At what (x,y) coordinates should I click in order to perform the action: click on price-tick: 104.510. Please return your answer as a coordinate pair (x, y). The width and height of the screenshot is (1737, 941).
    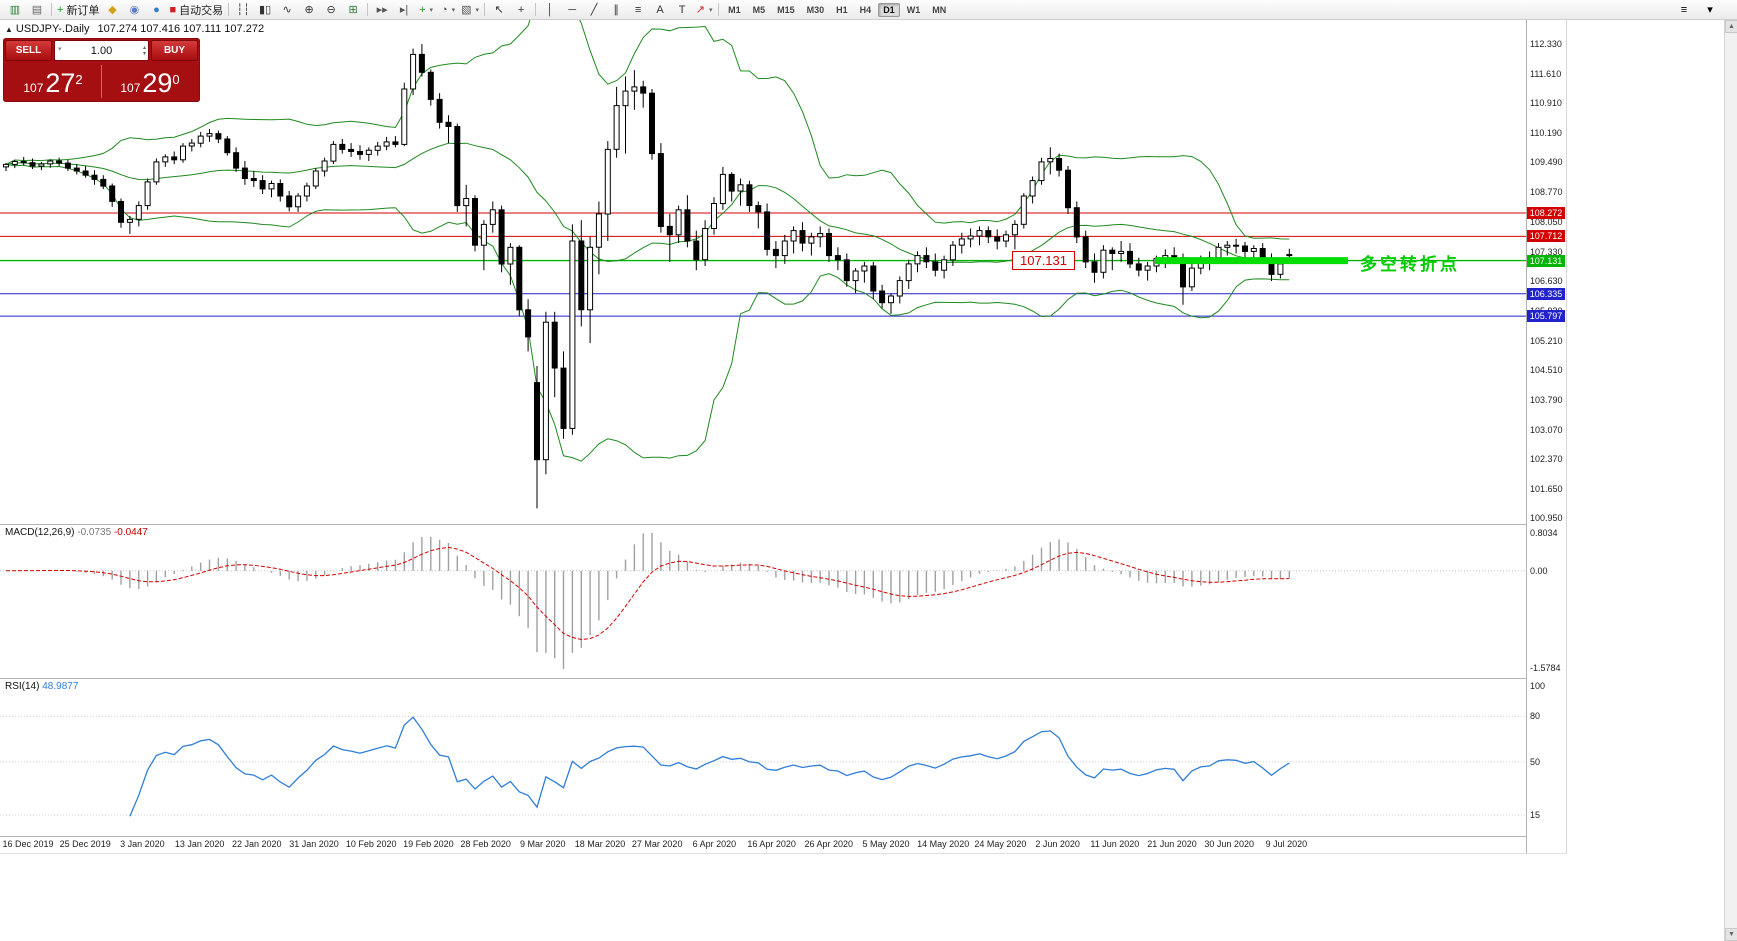
    Looking at the image, I should click on (1546, 369).